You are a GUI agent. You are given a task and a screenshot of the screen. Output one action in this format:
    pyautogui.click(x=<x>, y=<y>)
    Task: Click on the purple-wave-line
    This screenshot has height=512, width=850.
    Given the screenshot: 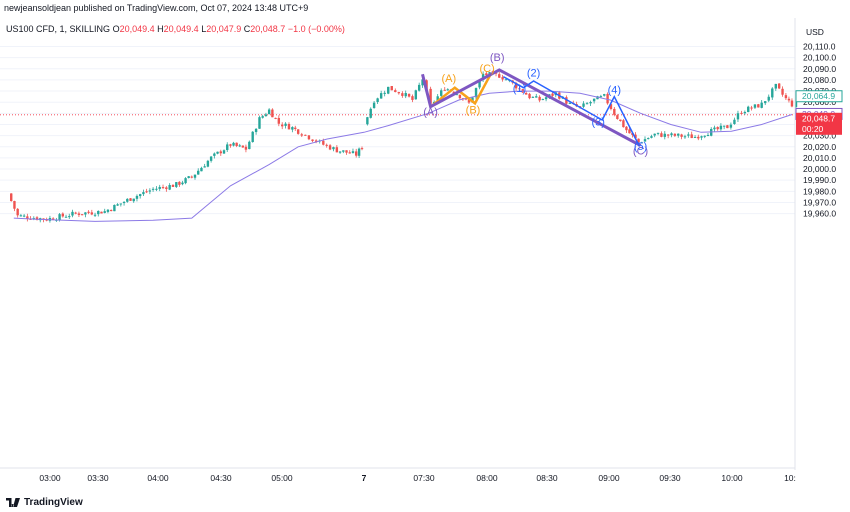 What is the action you would take?
    pyautogui.click(x=531, y=107)
    